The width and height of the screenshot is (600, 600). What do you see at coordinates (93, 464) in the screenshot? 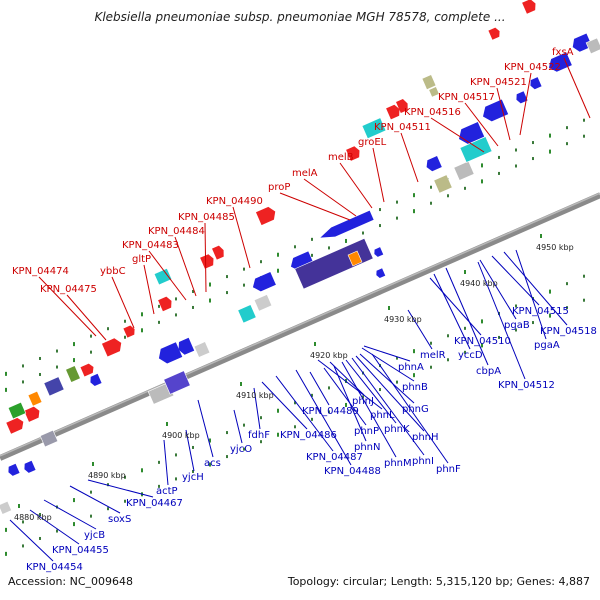
I see `tick-mark` at bounding box center [93, 464].